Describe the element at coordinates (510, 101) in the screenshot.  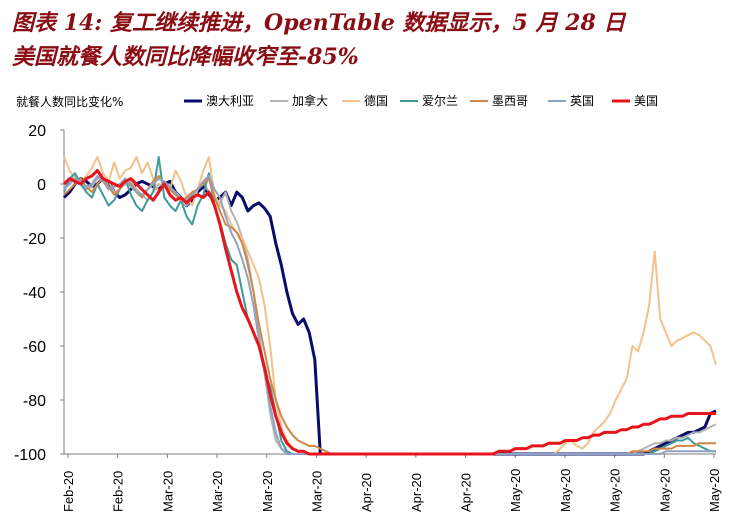
I see `legend-label: 墨西哥` at that location.